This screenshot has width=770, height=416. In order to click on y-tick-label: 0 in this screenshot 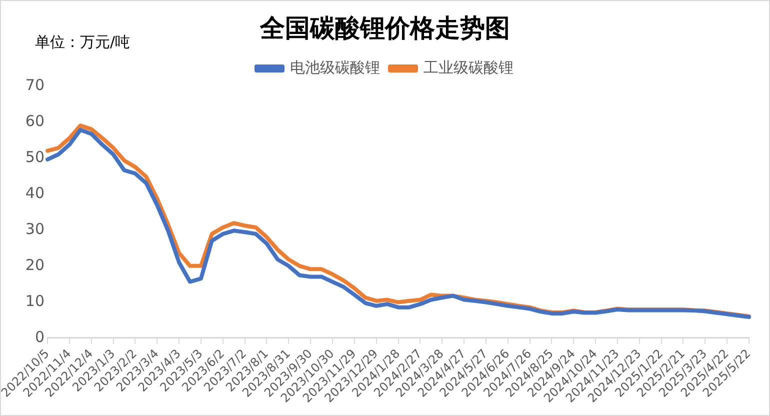, I will do `click(39, 337)`.